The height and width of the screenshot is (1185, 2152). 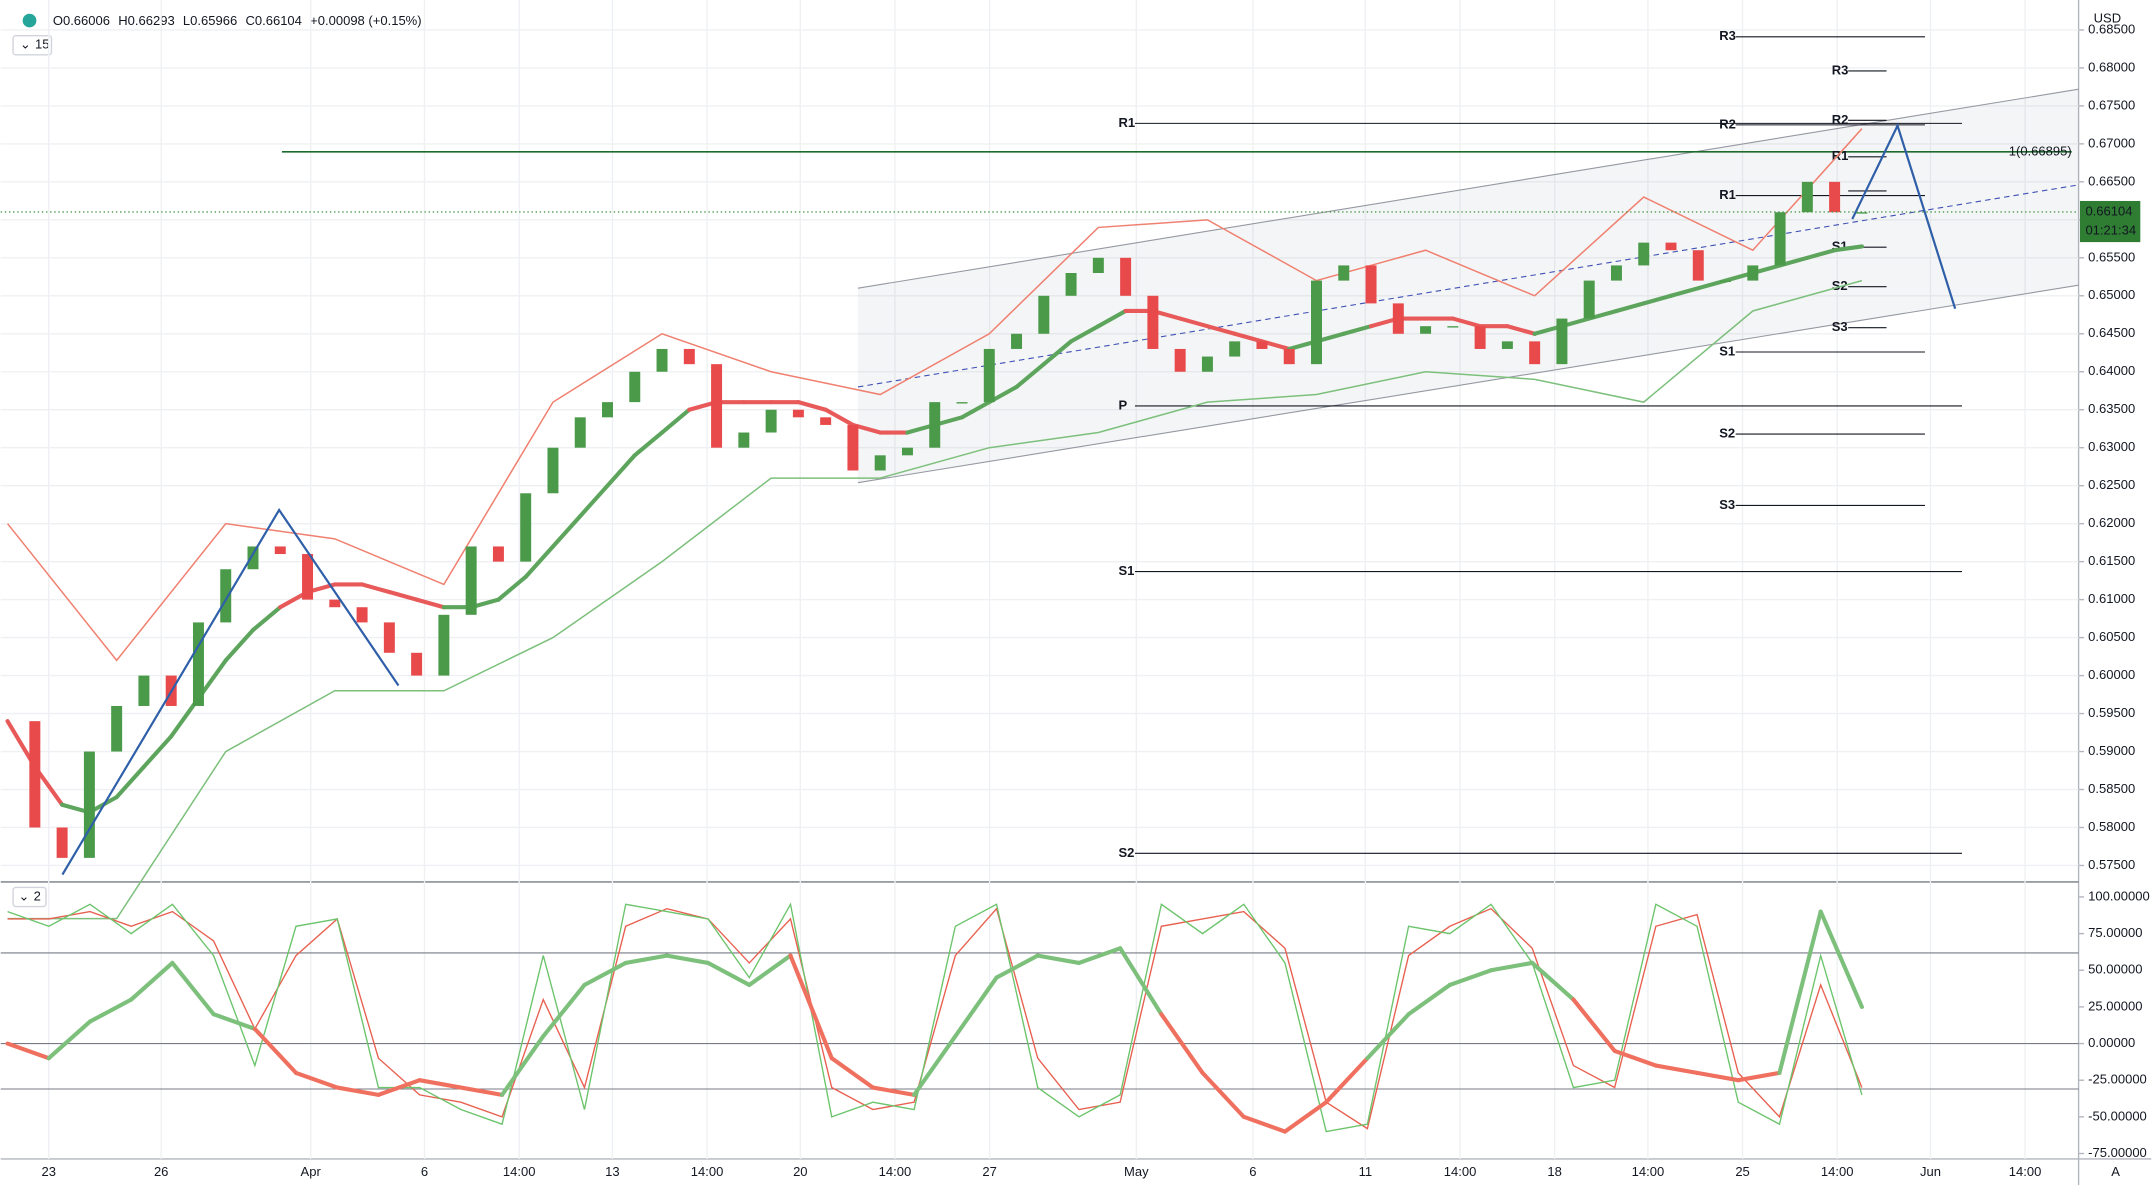 I want to click on osc-tick-label: -75.00000, so click(x=2117, y=1152).